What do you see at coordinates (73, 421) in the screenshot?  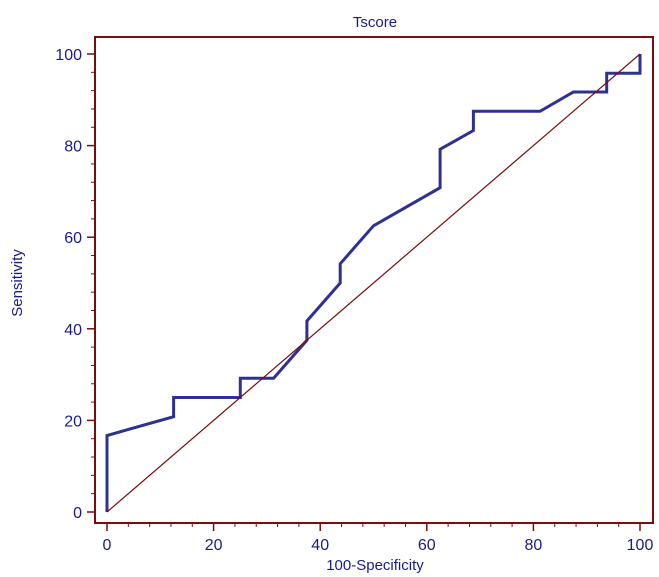 I see `y-tick-label: 20` at bounding box center [73, 421].